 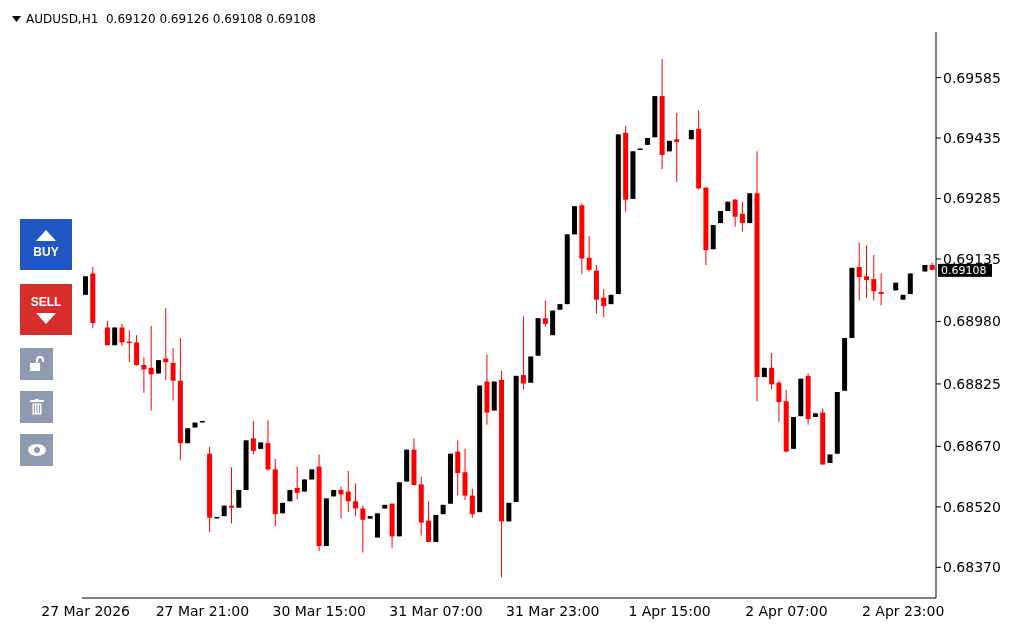 I want to click on x-tick-label: 31 Mar 07:00, so click(x=436, y=610).